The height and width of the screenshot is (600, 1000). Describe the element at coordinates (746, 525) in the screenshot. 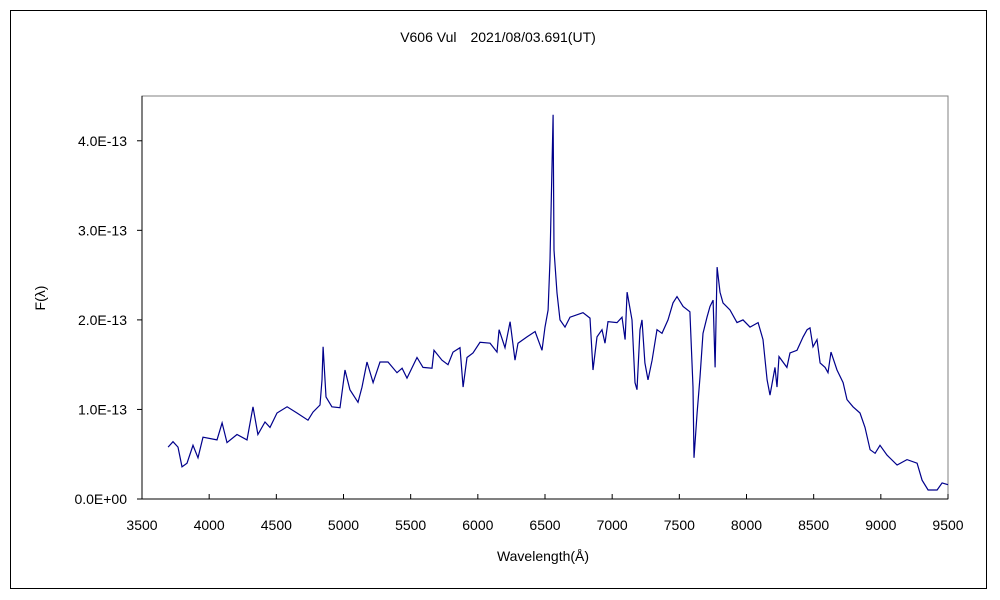

I see `x-tick-label: 8000` at that location.